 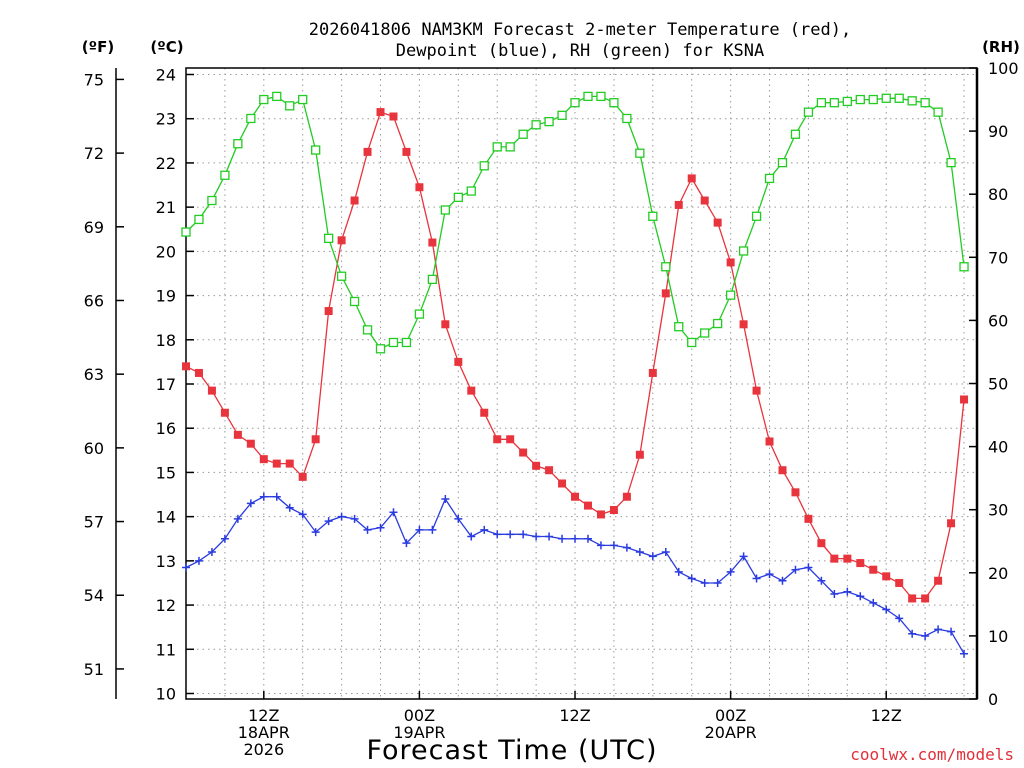 I want to click on fahrenheit-tick-label: 75, so click(x=94, y=79).